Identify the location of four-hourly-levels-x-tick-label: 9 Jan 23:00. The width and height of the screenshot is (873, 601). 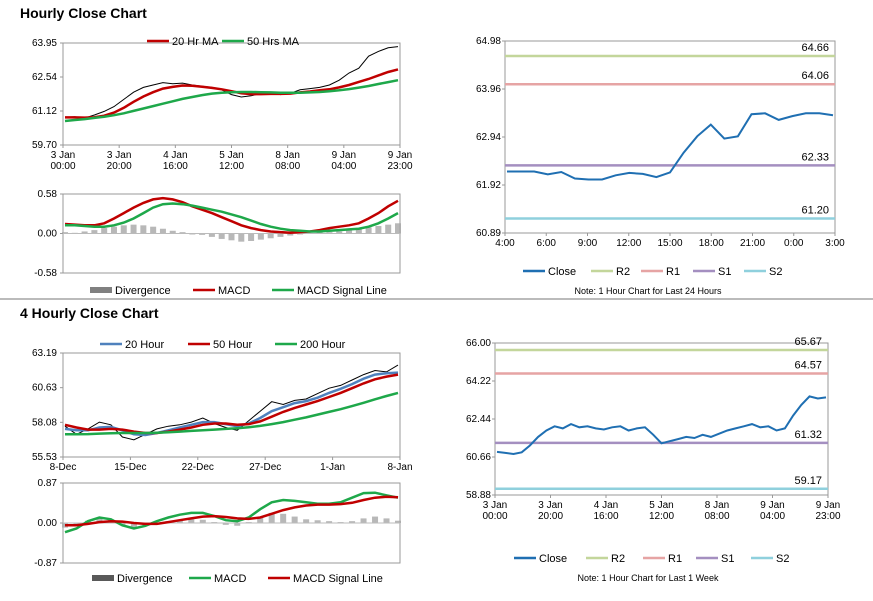
(827, 511).